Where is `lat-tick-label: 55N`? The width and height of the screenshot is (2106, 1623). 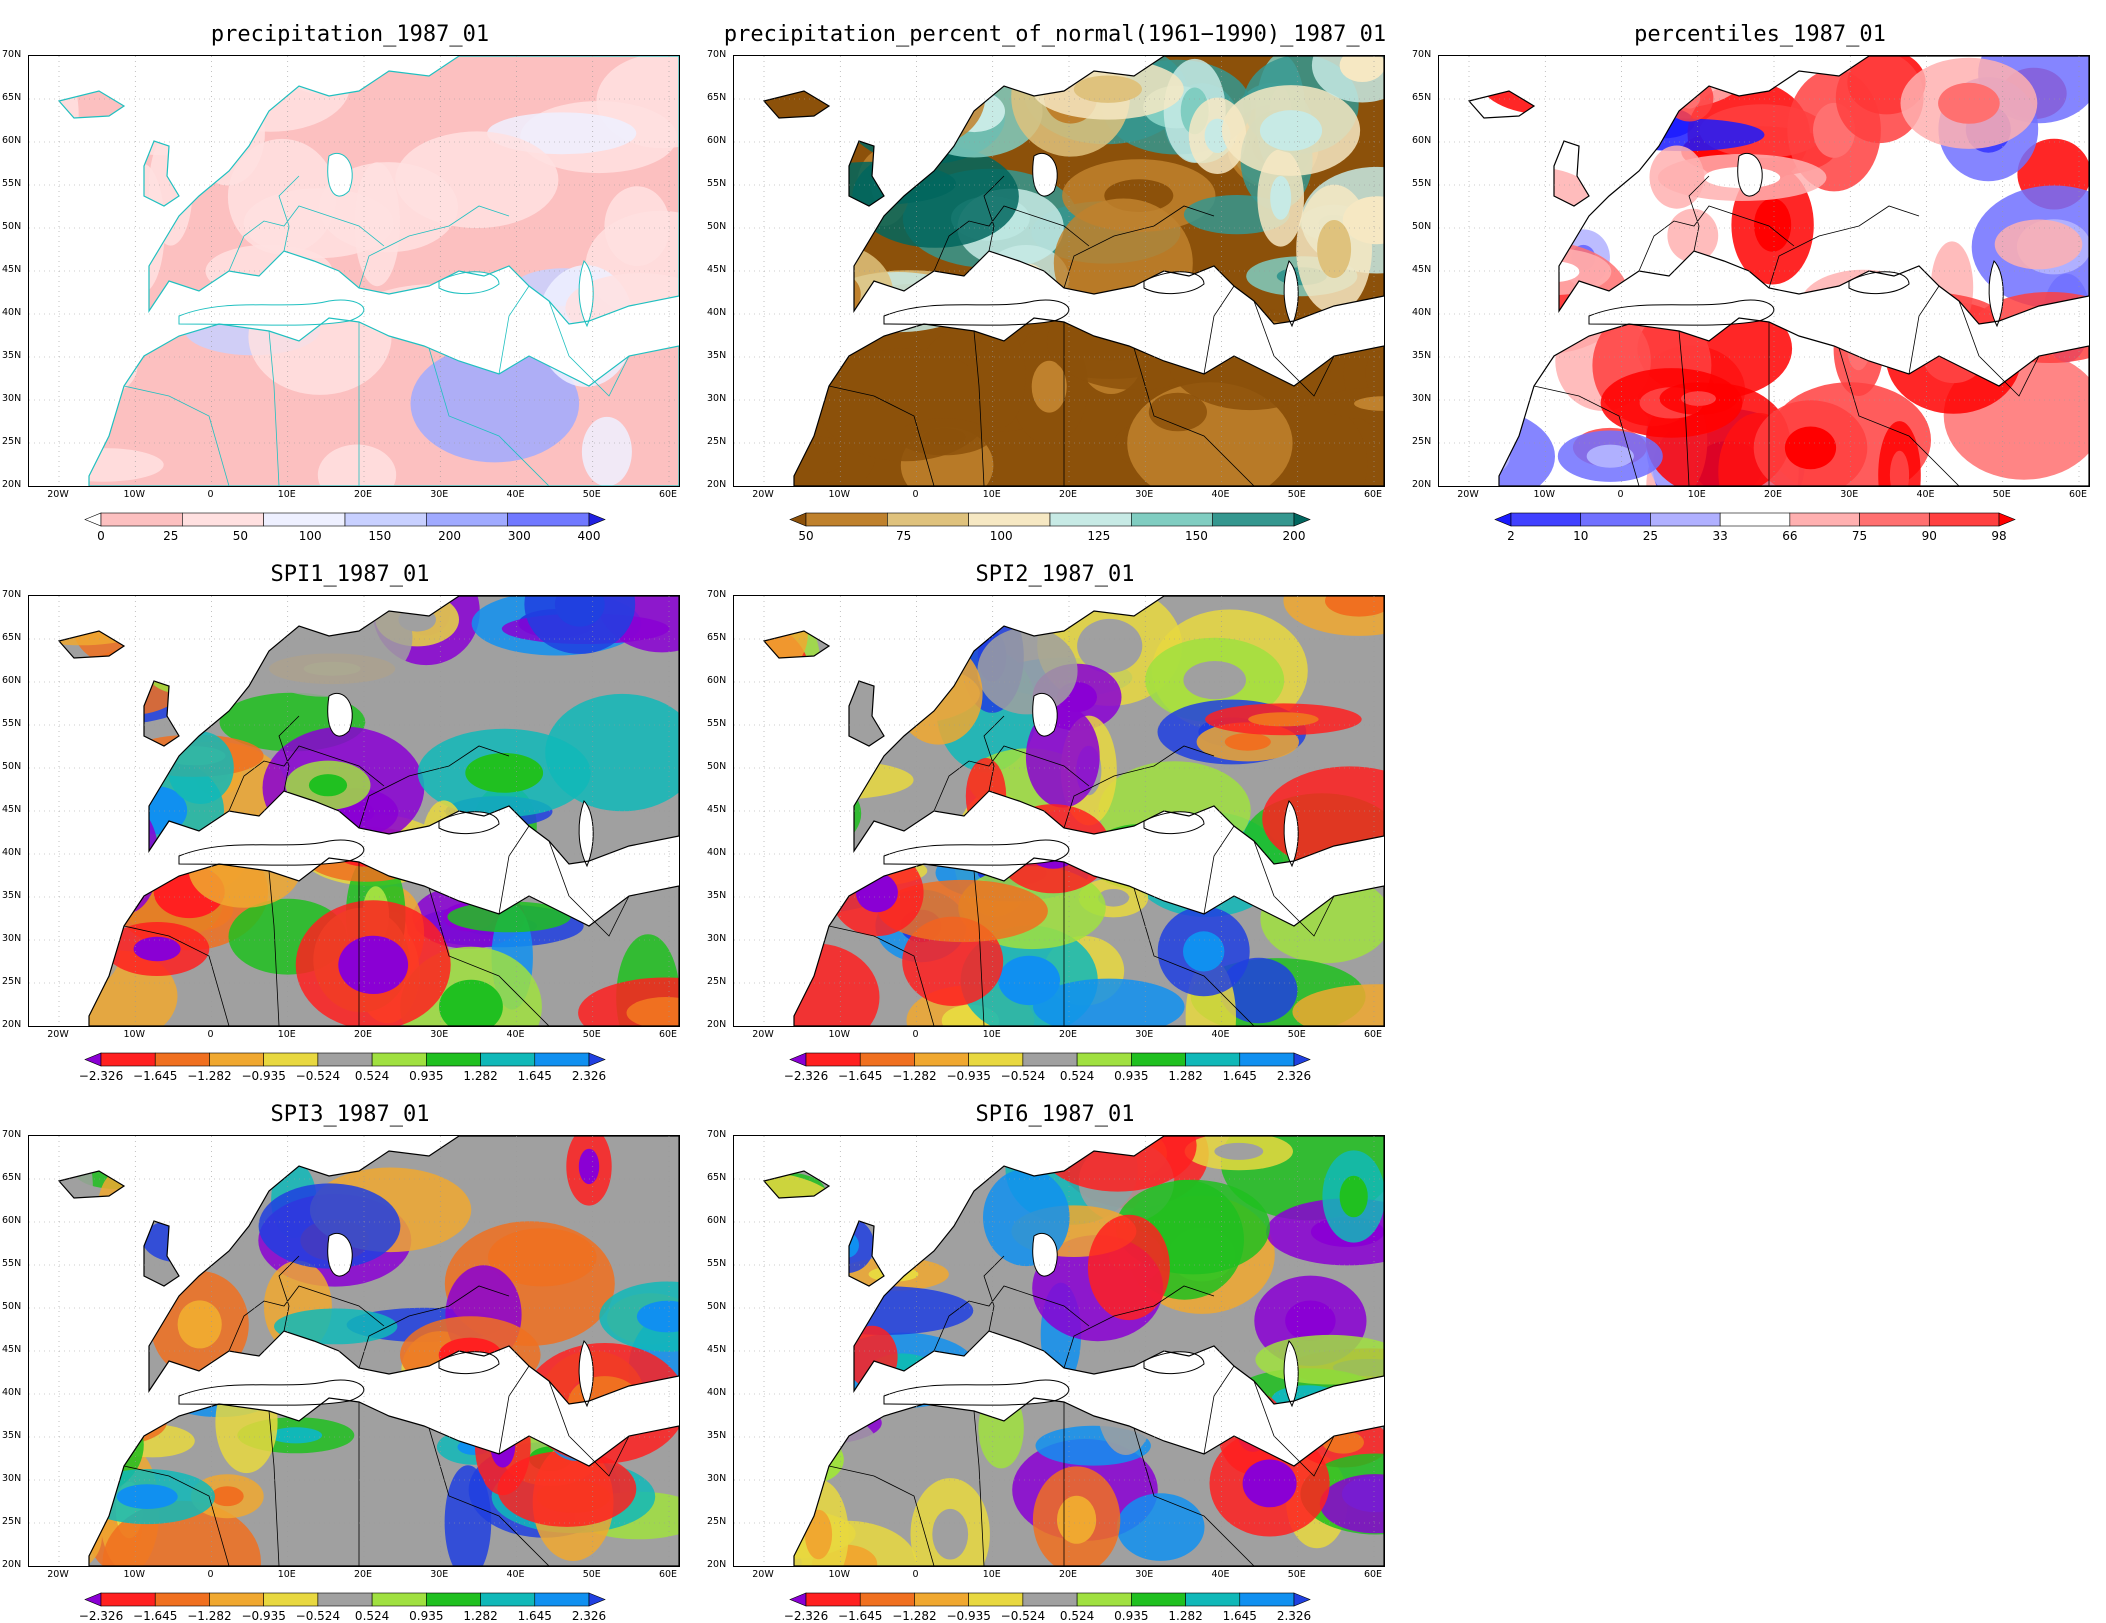
lat-tick-label: 55N is located at coordinates (12, 723).